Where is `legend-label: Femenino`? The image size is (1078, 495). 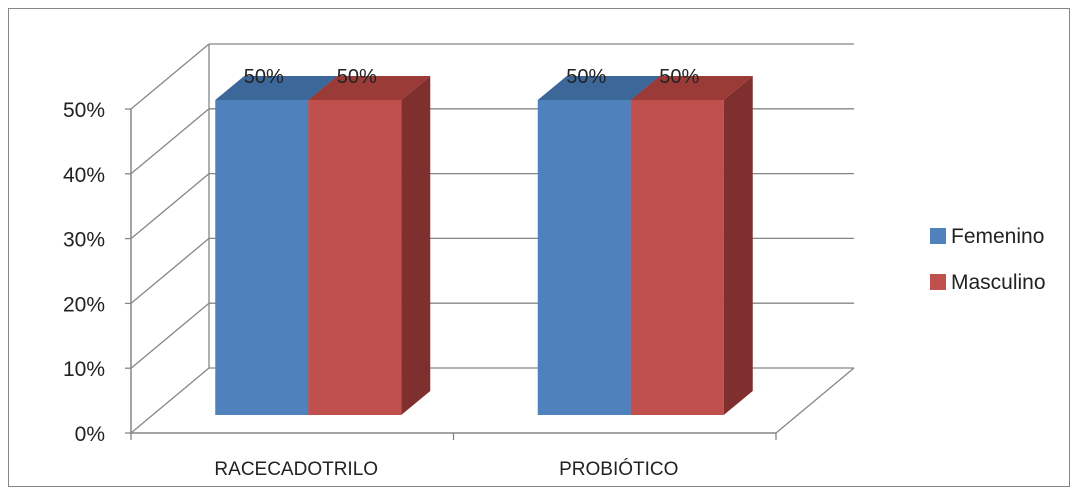 legend-label: Femenino is located at coordinates (997, 236).